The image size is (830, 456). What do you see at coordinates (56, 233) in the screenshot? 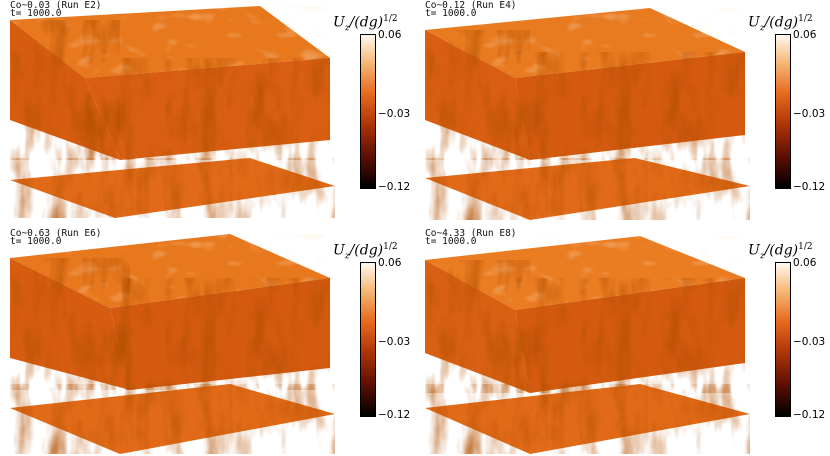
I see `panel-label: Co~0.63 (Run E6)` at bounding box center [56, 233].